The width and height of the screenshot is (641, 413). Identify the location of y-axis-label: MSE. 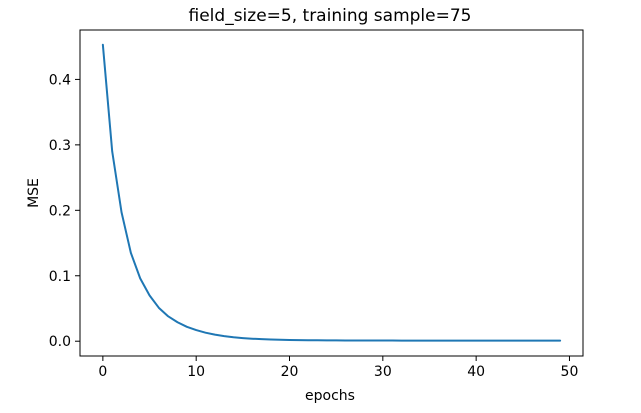
(34, 193).